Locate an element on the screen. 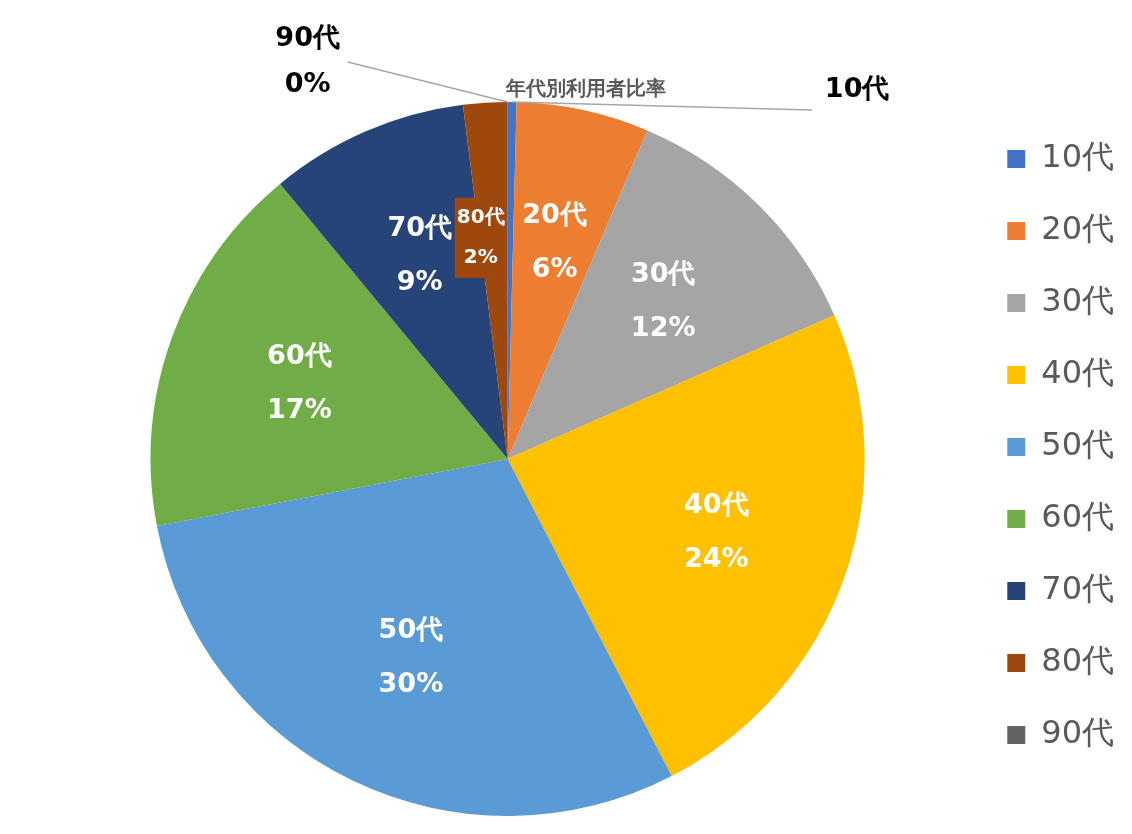 The width and height of the screenshot is (1132, 834). legend-label: 90代 is located at coordinates (1077, 732).